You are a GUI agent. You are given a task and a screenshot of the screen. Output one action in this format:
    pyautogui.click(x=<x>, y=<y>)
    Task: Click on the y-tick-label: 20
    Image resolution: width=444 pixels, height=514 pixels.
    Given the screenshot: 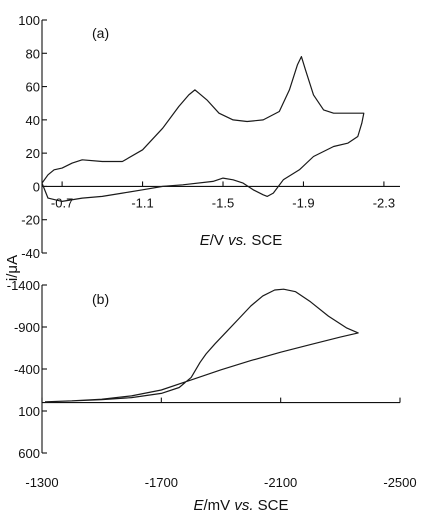 What is the action you would take?
    pyautogui.click(x=33, y=153)
    